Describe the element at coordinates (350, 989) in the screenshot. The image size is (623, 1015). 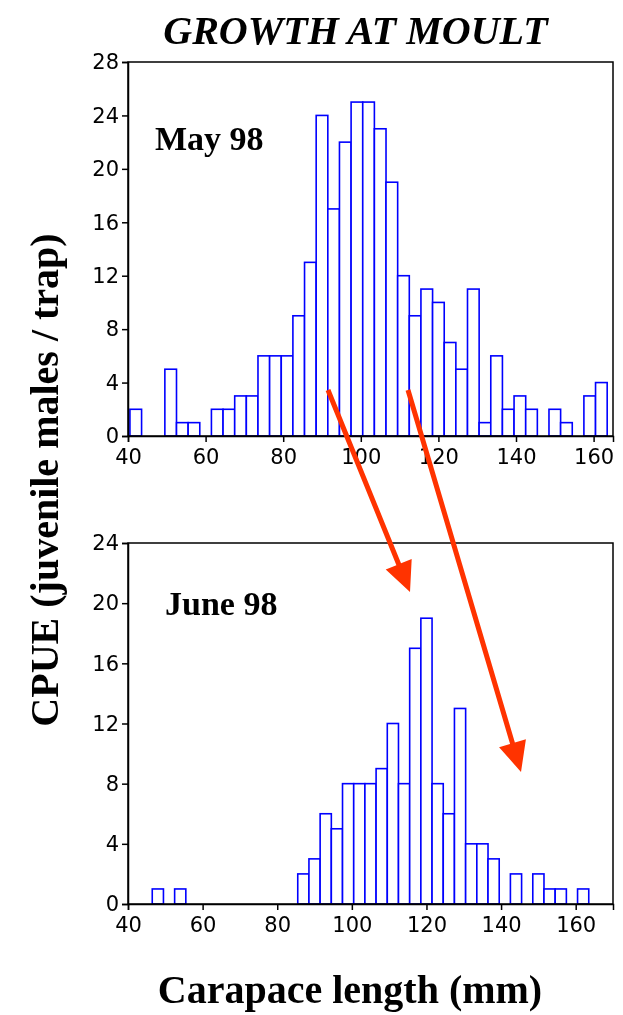
I see `x-axis-title: Carapace length (mm)` at that location.